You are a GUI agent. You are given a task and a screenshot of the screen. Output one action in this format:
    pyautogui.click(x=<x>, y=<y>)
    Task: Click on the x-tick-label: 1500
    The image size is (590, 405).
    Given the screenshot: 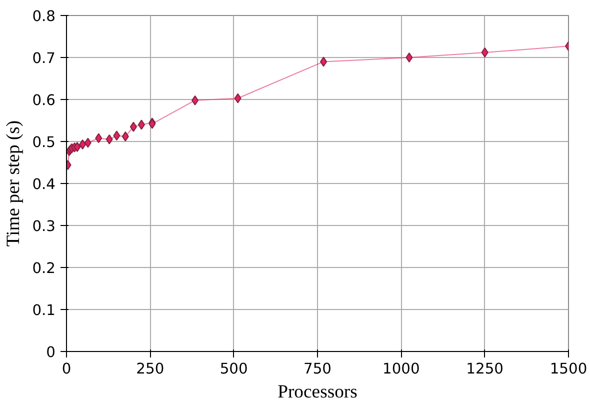 What is the action you would take?
    pyautogui.click(x=569, y=369)
    